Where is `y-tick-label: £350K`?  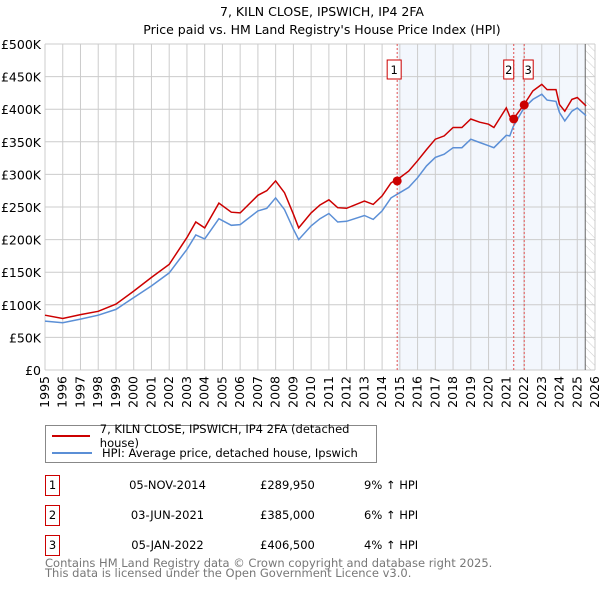 y-tick-label: £350K is located at coordinates (21, 142).